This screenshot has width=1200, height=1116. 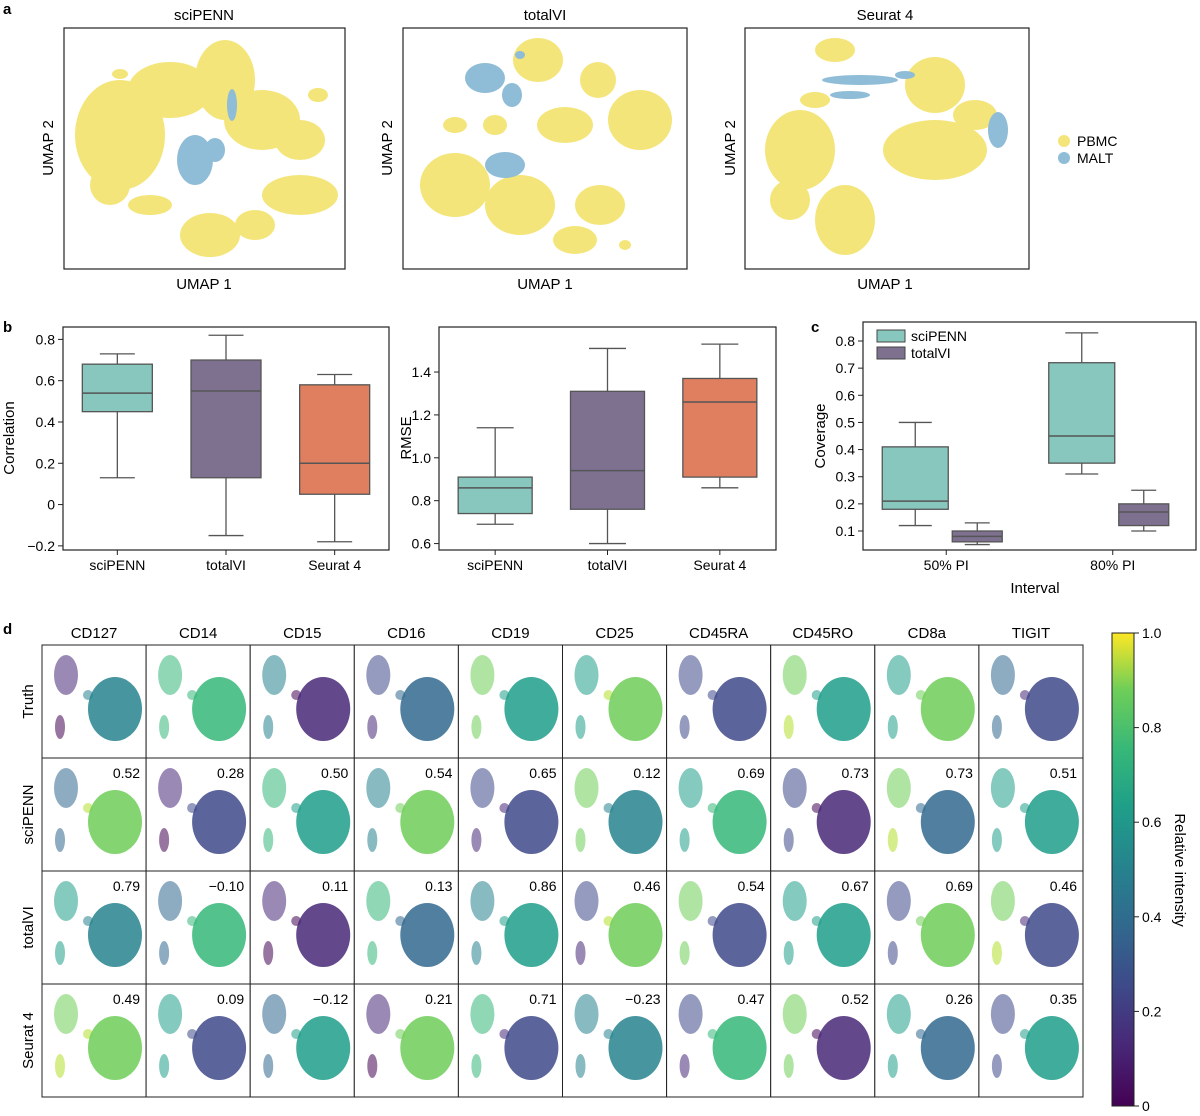 I want to click on x-tick-label: totalVI, so click(x=226, y=565).